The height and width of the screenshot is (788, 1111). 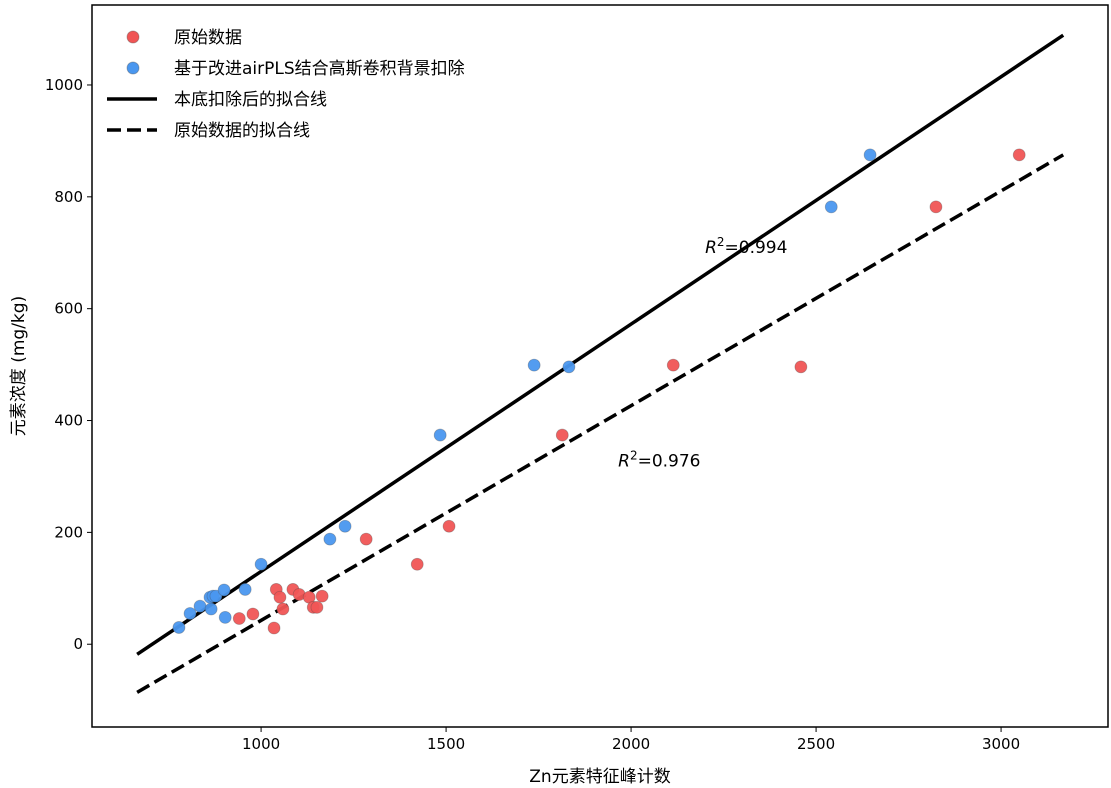 What do you see at coordinates (68, 421) in the screenshot?
I see `y-tick-label: 400` at bounding box center [68, 421].